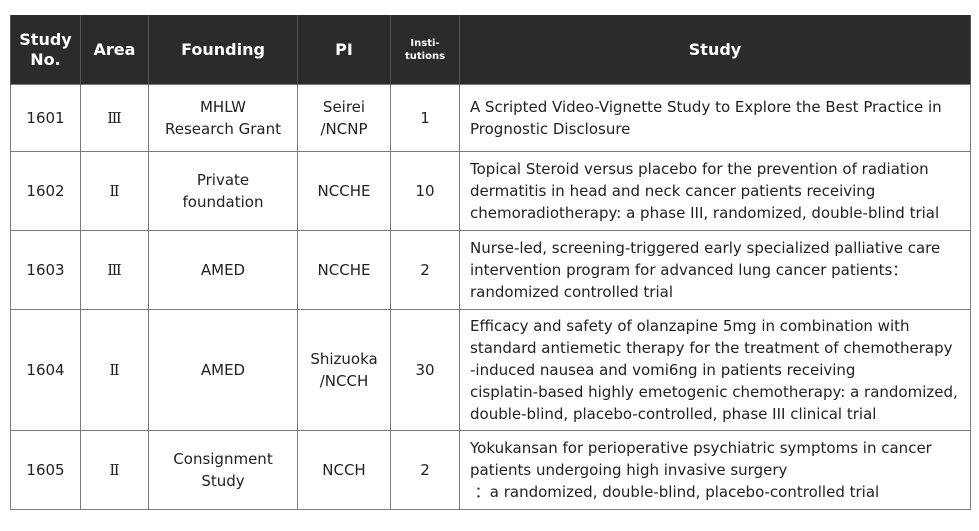 This screenshot has height=531, width=979. I want to click on header-study: Study, so click(715, 50).